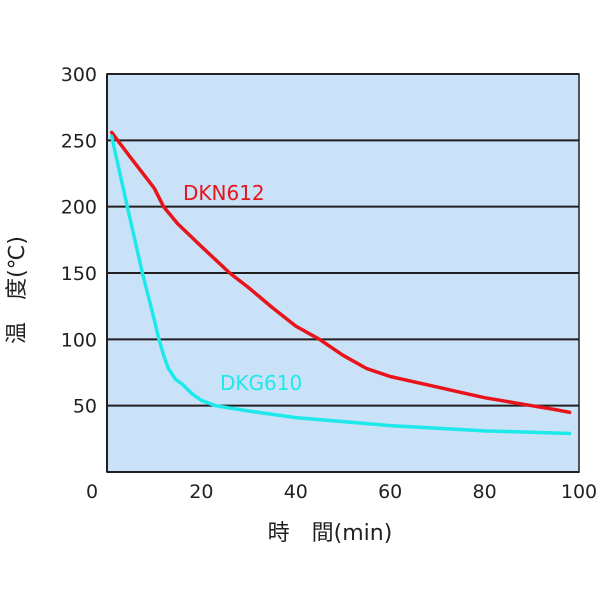  What do you see at coordinates (85, 407) in the screenshot?
I see `y-tick-label: 50` at bounding box center [85, 407].